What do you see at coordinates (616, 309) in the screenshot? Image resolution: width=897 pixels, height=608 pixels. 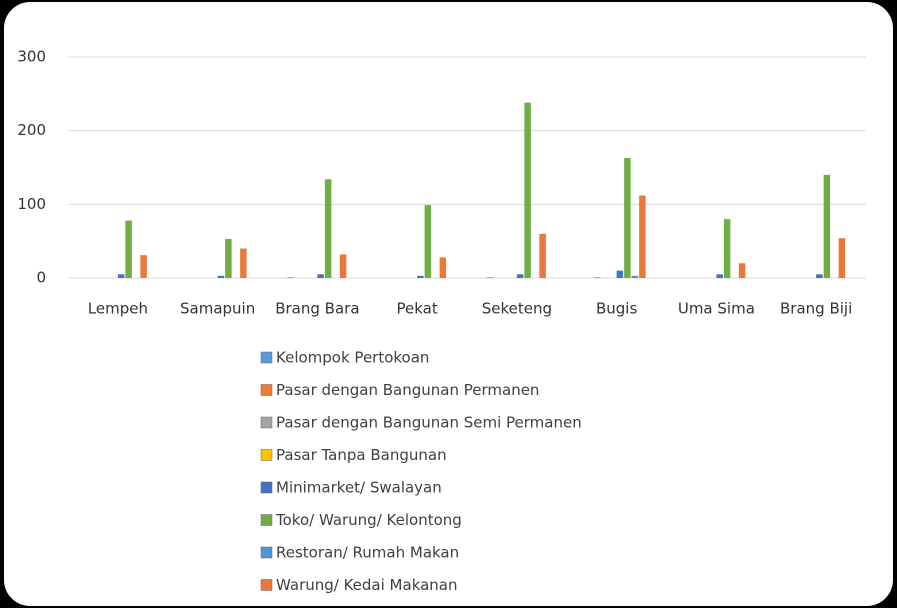 I see `x-tick-label: Bugis` at bounding box center [616, 309].